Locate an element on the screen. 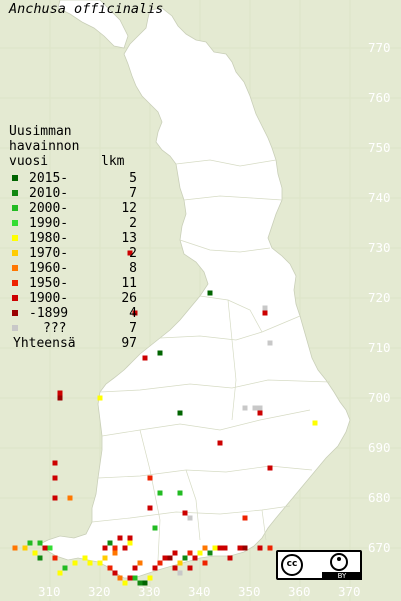  easting-label: 330 is located at coordinates (149, 591).